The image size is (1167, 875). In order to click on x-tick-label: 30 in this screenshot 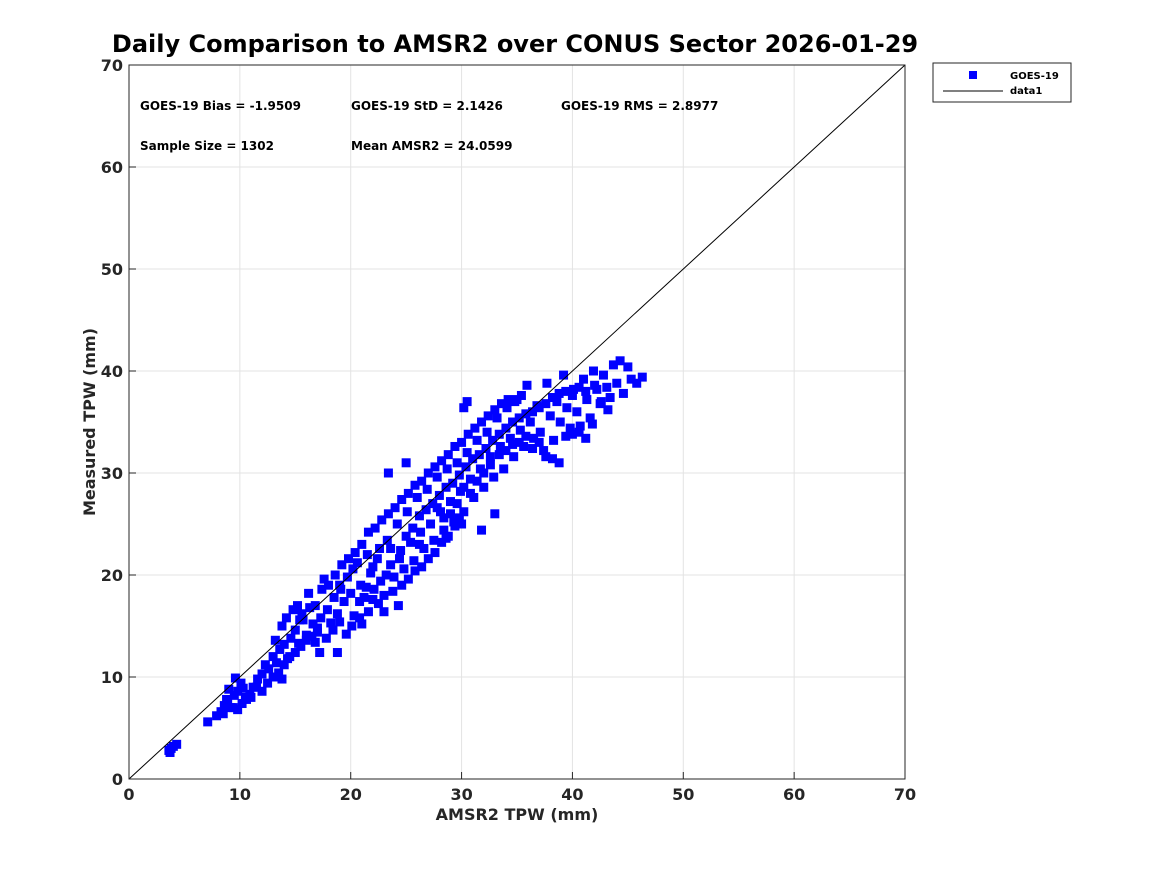, I will do `click(461, 794)`.